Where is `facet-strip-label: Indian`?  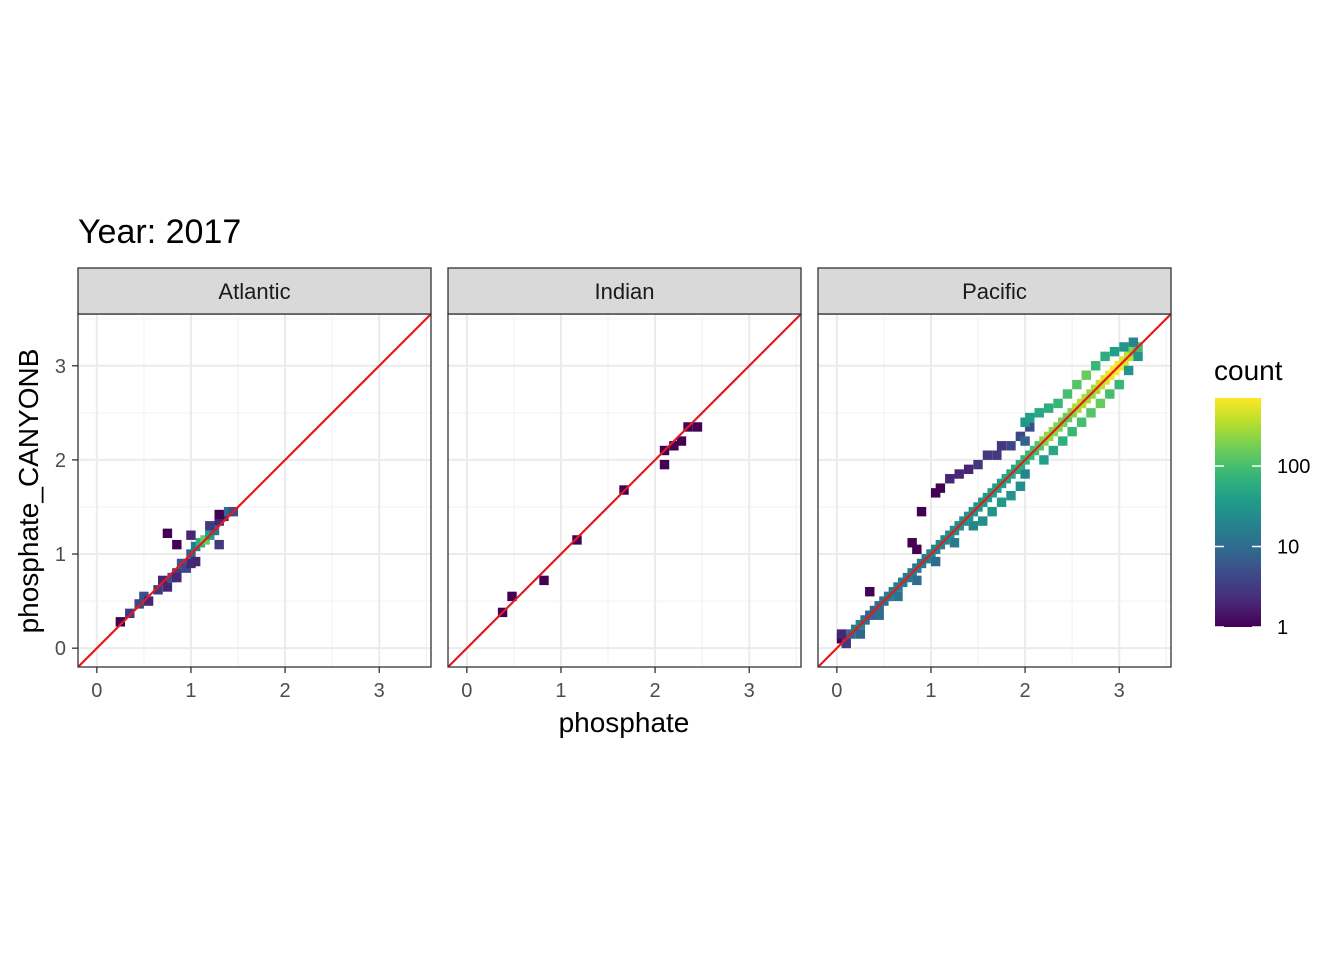
facet-strip-label: Indian is located at coordinates (625, 291).